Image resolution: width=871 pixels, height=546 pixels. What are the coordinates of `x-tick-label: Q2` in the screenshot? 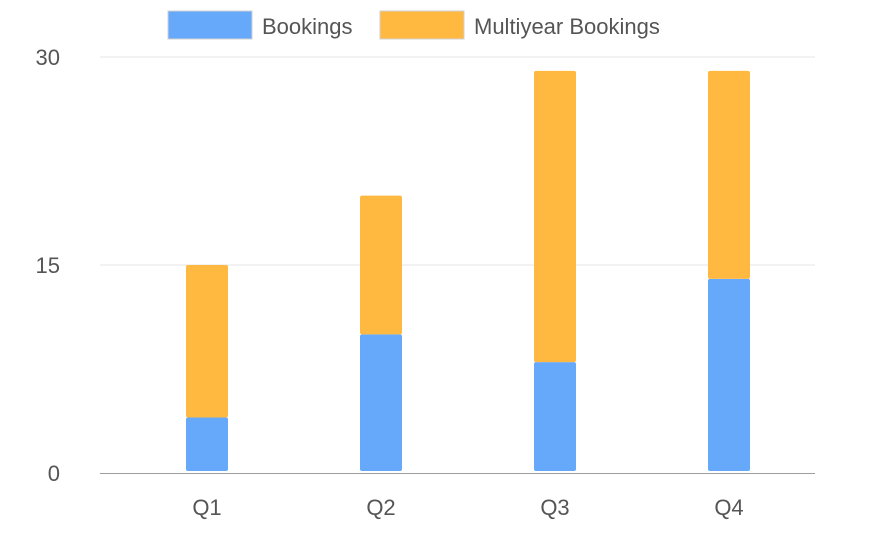 It's located at (380, 507).